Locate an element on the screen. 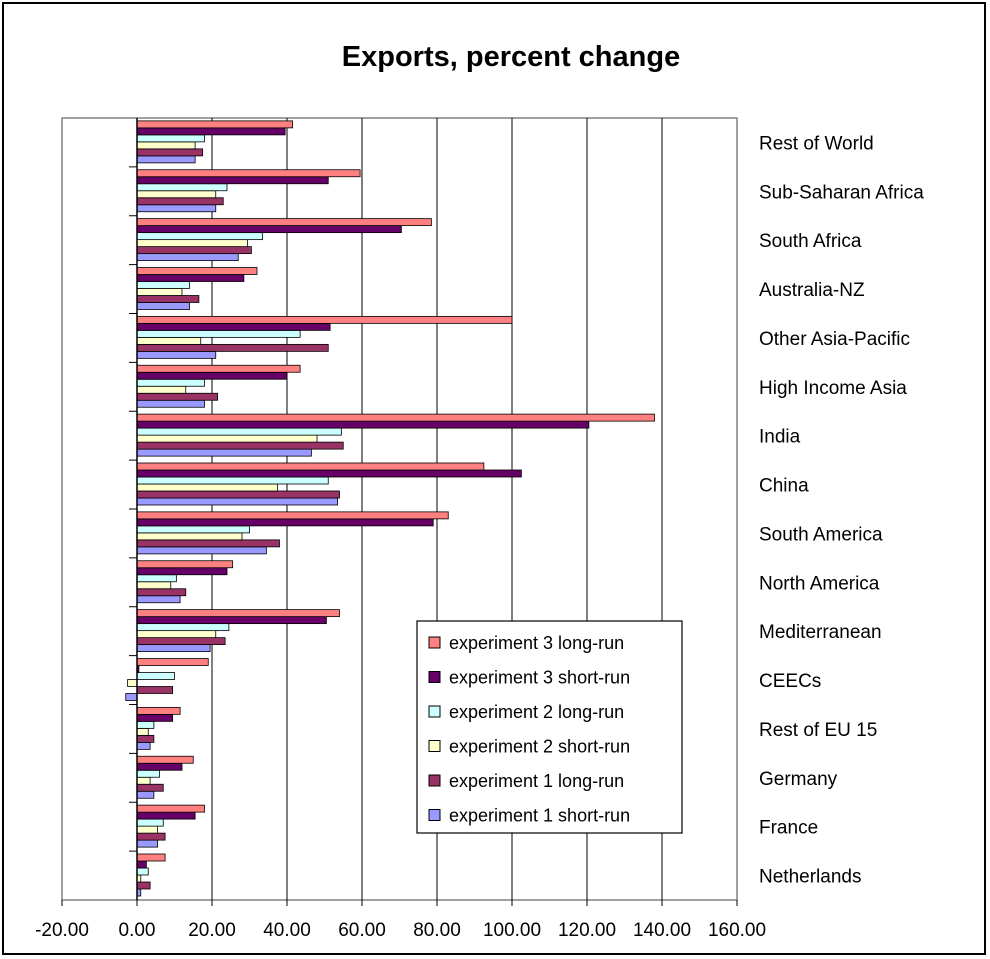  x-tick-label: 60.00 is located at coordinates (362, 930).